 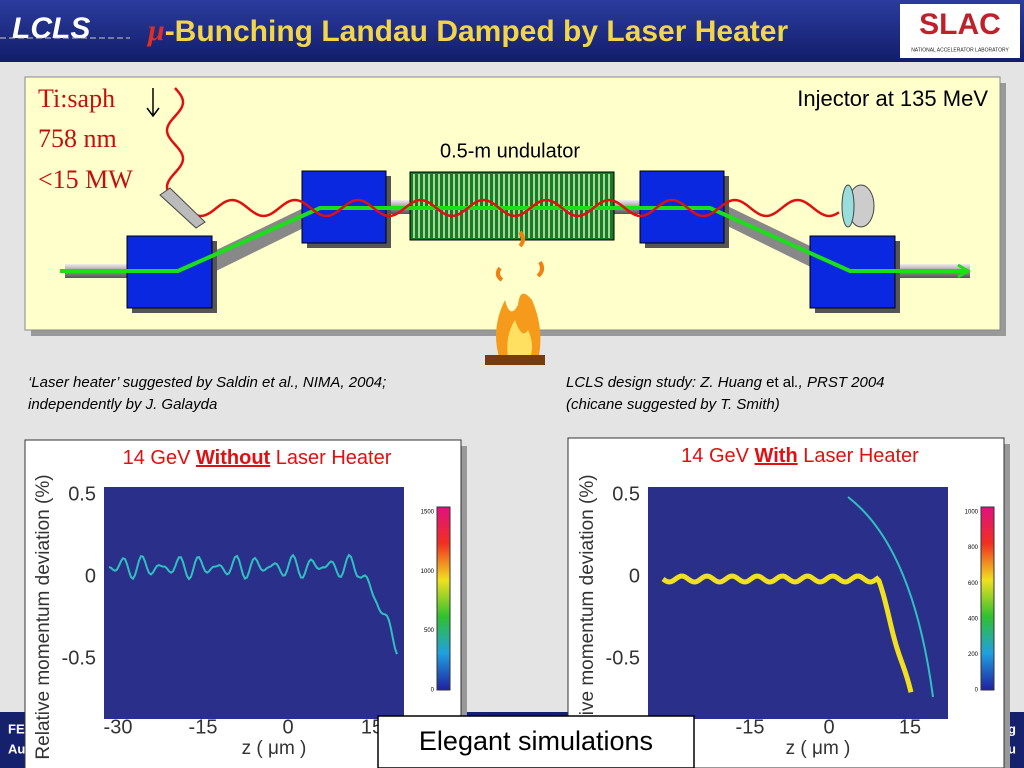 What do you see at coordinates (153, 103) in the screenshot?
I see `arrow` at bounding box center [153, 103].